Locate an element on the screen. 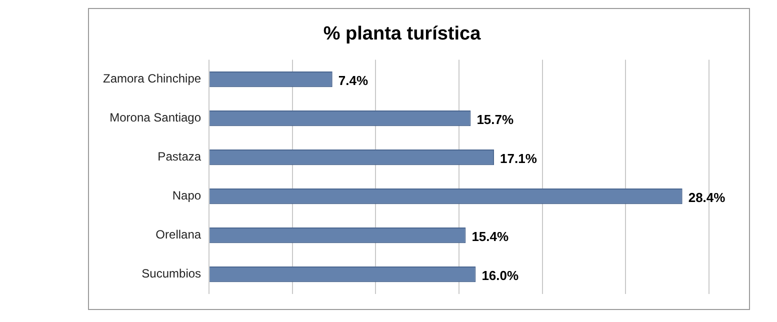 This screenshot has width=777, height=322. data-label: 15.4% is located at coordinates (490, 236).